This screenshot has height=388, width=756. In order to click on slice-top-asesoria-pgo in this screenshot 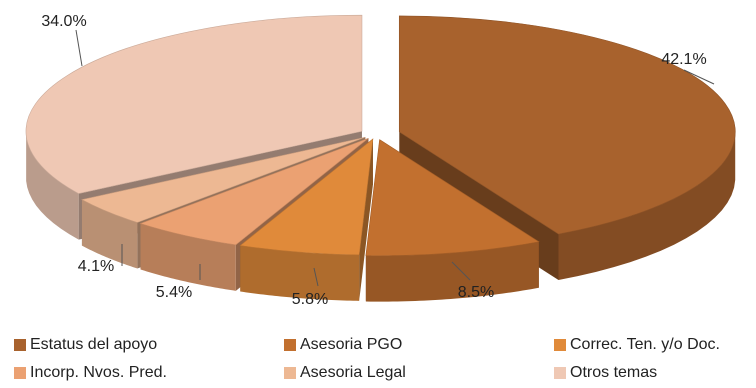, I will do `click(452, 197)`.